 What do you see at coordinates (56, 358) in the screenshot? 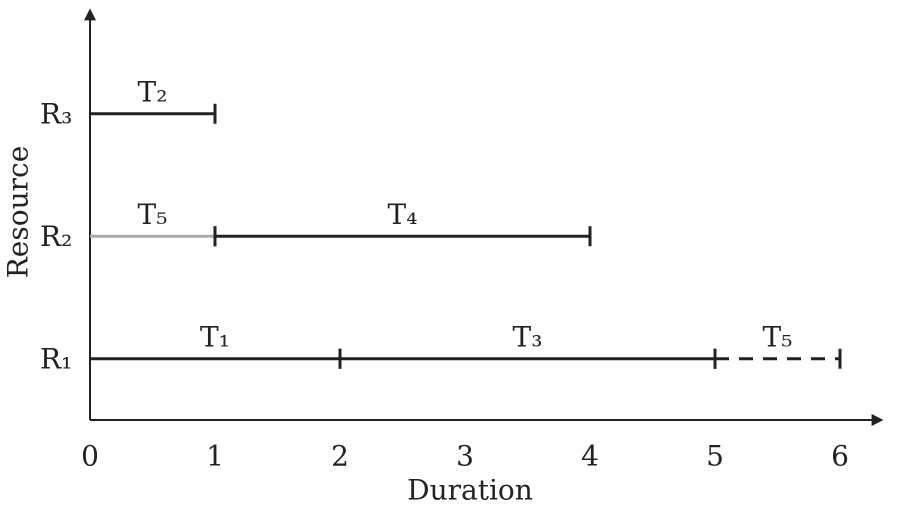
I see `resource-label: R₁` at bounding box center [56, 358].